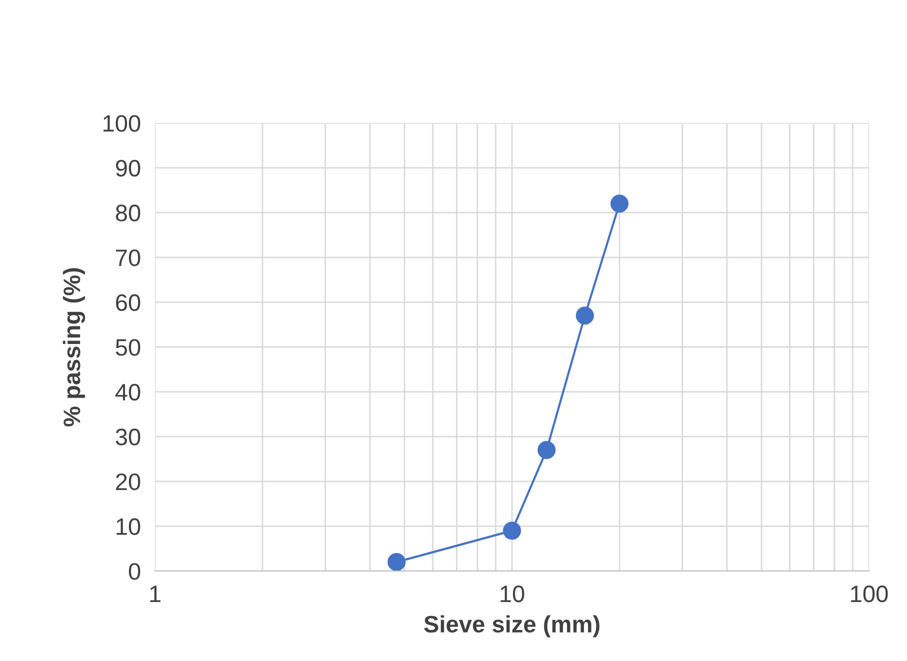  What do you see at coordinates (155, 594) in the screenshot?
I see `x-tick-label: 1` at bounding box center [155, 594].